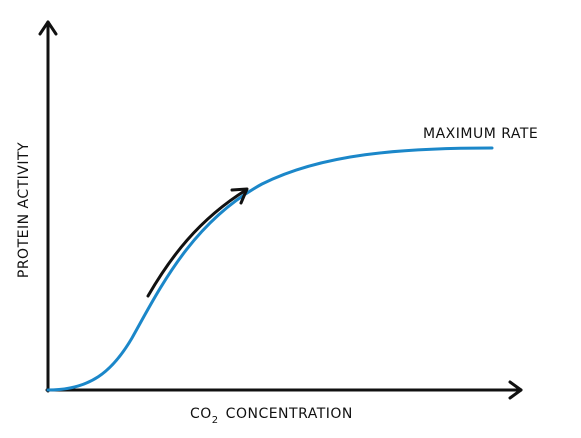 This screenshot has width=581, height=438. Describe the element at coordinates (515, 390) in the screenshot. I see `x-axis-arrowhead` at that location.